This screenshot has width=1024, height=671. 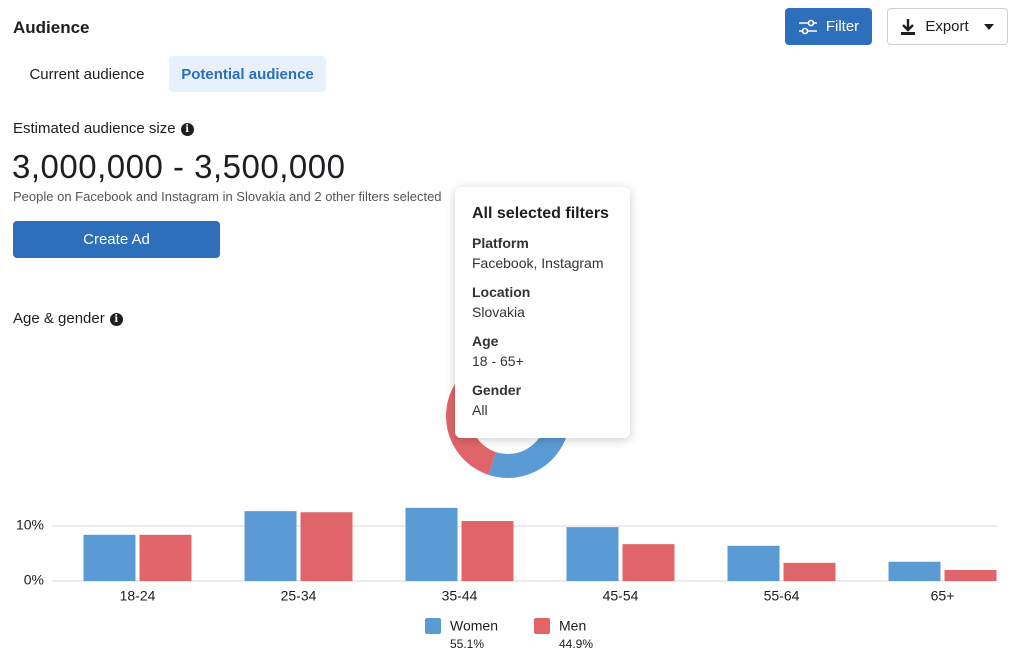 What do you see at coordinates (572, 626) in the screenshot?
I see `legend-label: Men` at bounding box center [572, 626].